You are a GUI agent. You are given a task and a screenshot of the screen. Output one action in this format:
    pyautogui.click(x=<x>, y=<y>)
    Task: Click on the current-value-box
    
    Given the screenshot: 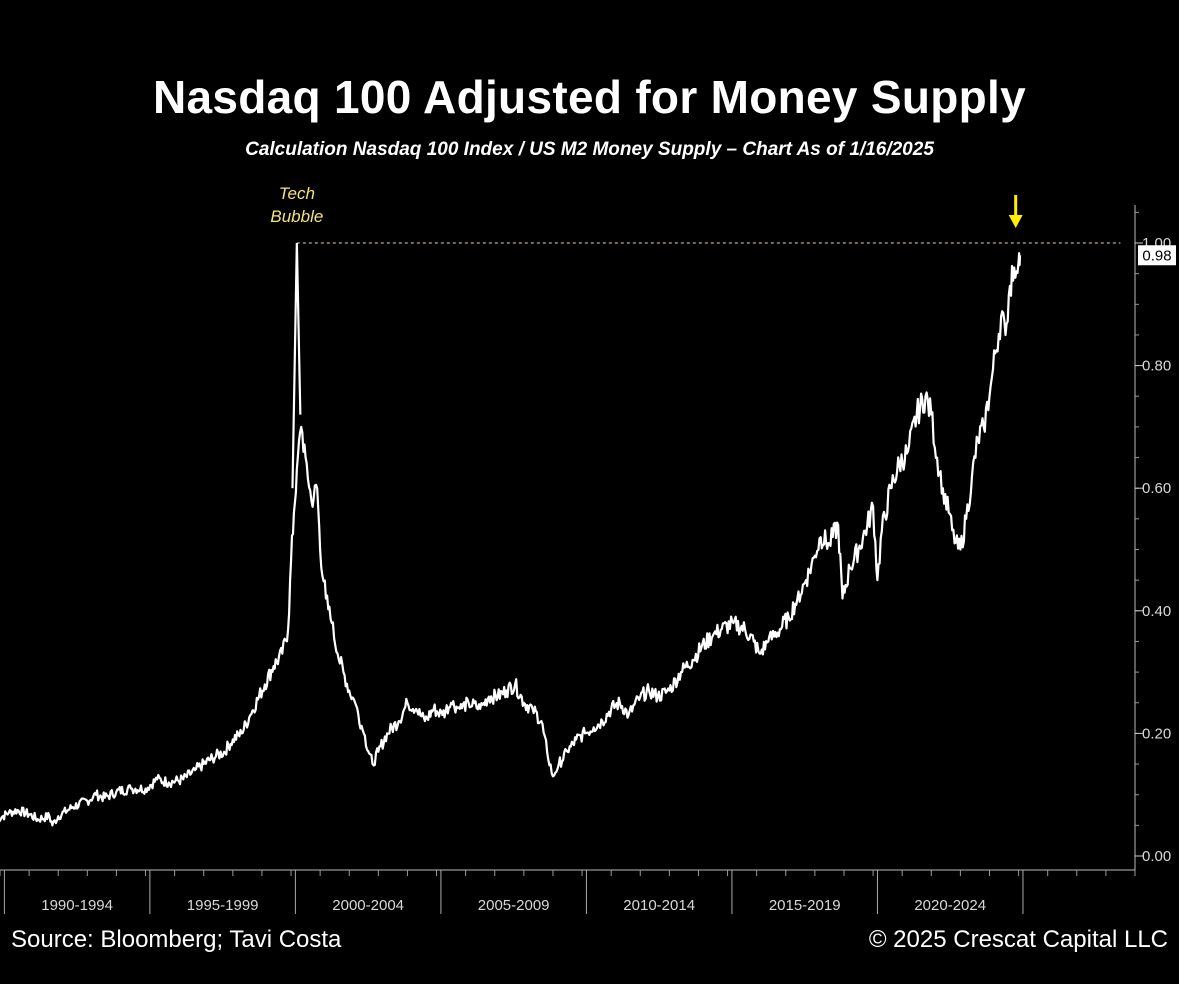 What is the action you would take?
    pyautogui.click(x=1157, y=255)
    